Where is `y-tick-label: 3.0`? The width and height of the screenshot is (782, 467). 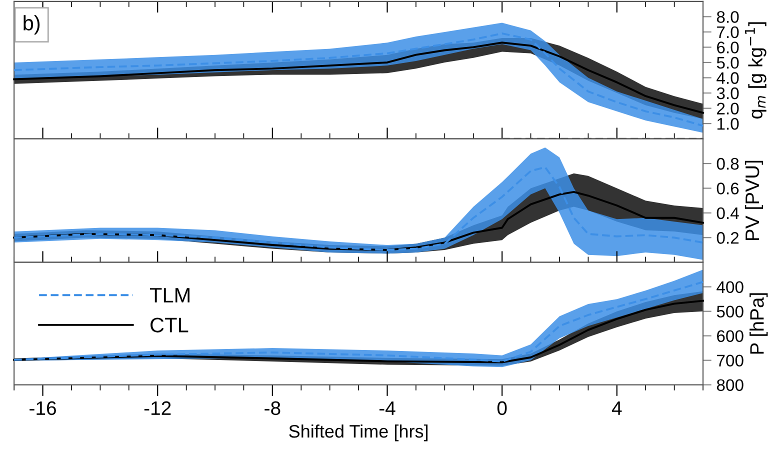
y-tick-label: 3.0 is located at coordinates (727, 93).